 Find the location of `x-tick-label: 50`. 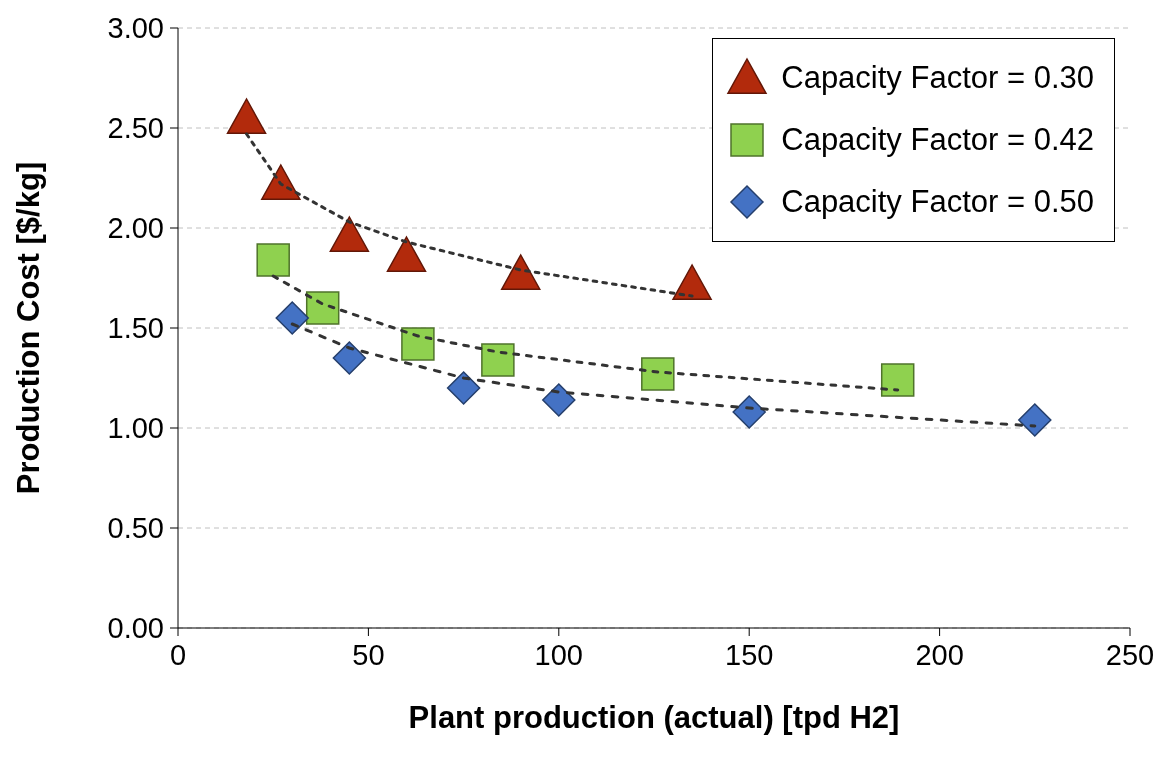

x-tick-label: 50 is located at coordinates (368, 654).